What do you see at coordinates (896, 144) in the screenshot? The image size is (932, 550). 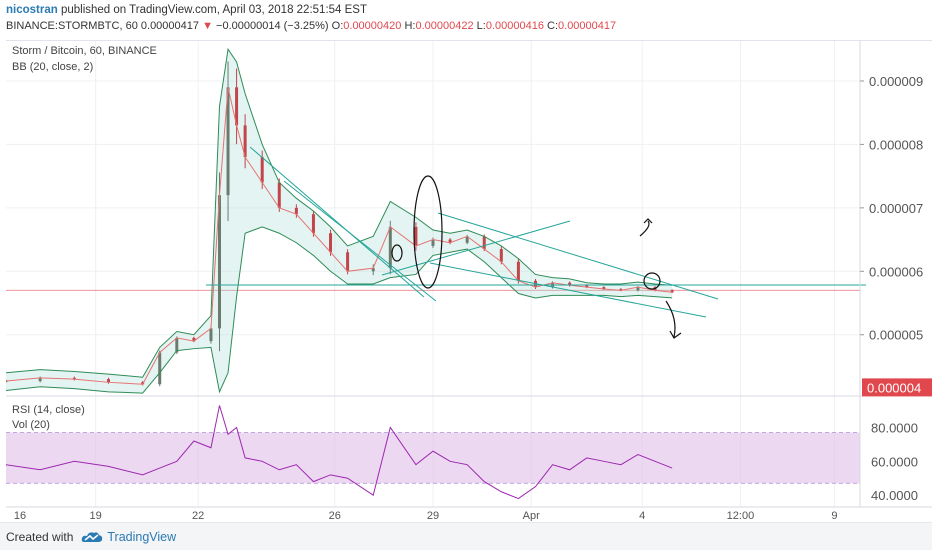 I see `price-axis-label: 0.000008` at bounding box center [896, 144].